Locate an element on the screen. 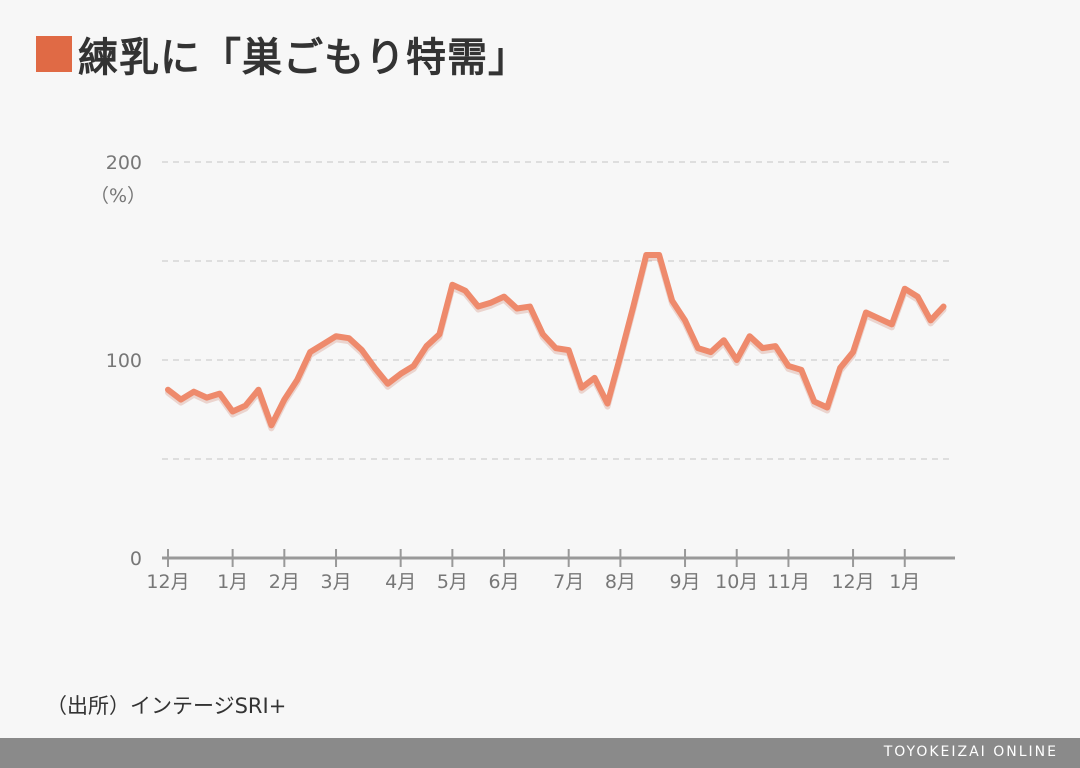 The height and width of the screenshot is (768, 1080). y-tick-label: 200 is located at coordinates (124, 163).